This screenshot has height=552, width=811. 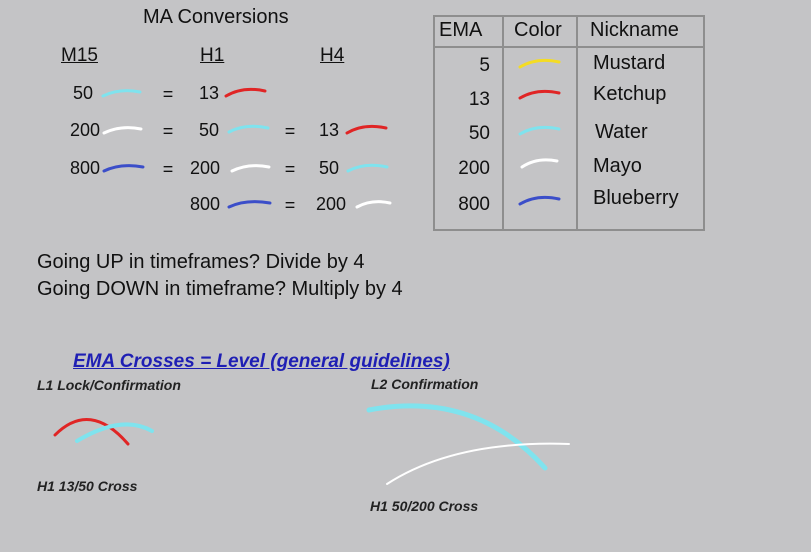 What do you see at coordinates (82, 93) in the screenshot?
I see `m15-value: 50` at bounding box center [82, 93].